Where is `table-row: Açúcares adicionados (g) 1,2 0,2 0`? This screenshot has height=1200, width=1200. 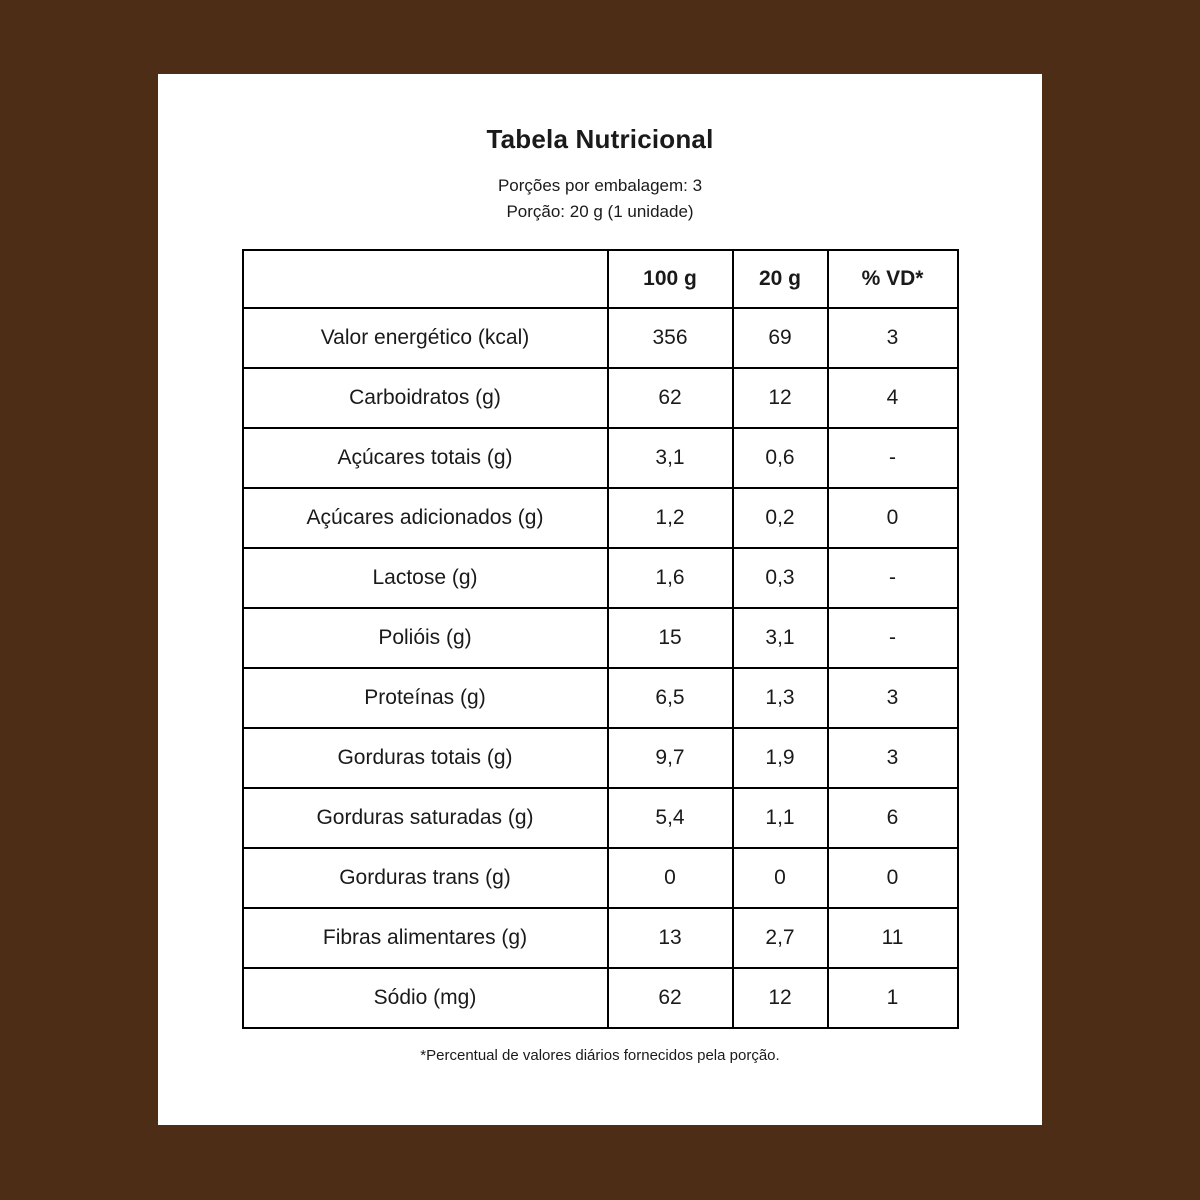
table-row: Açúcares adicionados (g) 1,2 0,2 0 is located at coordinates (600, 518).